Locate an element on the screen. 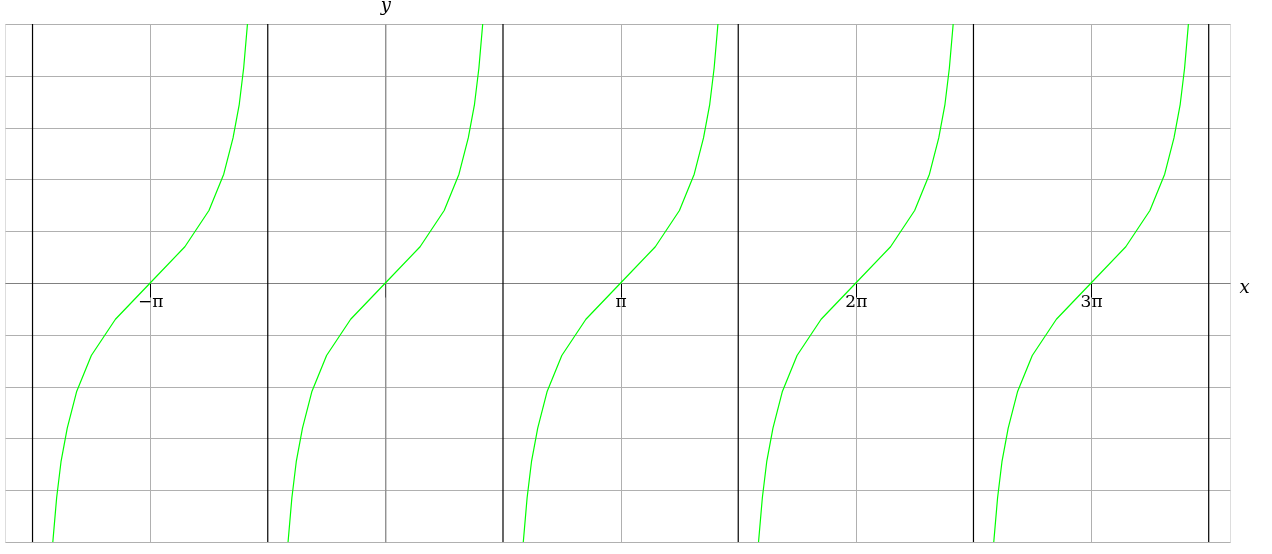 The width and height of the screenshot is (1272, 554). x-tick-label: 3π is located at coordinates (1091, 300).